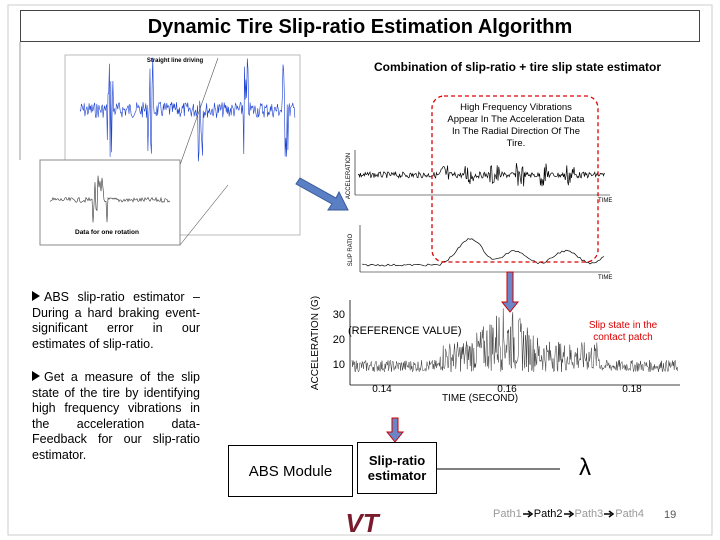 This screenshot has width=720, height=540. I want to click on abs-module: ABS Module, so click(290, 471).